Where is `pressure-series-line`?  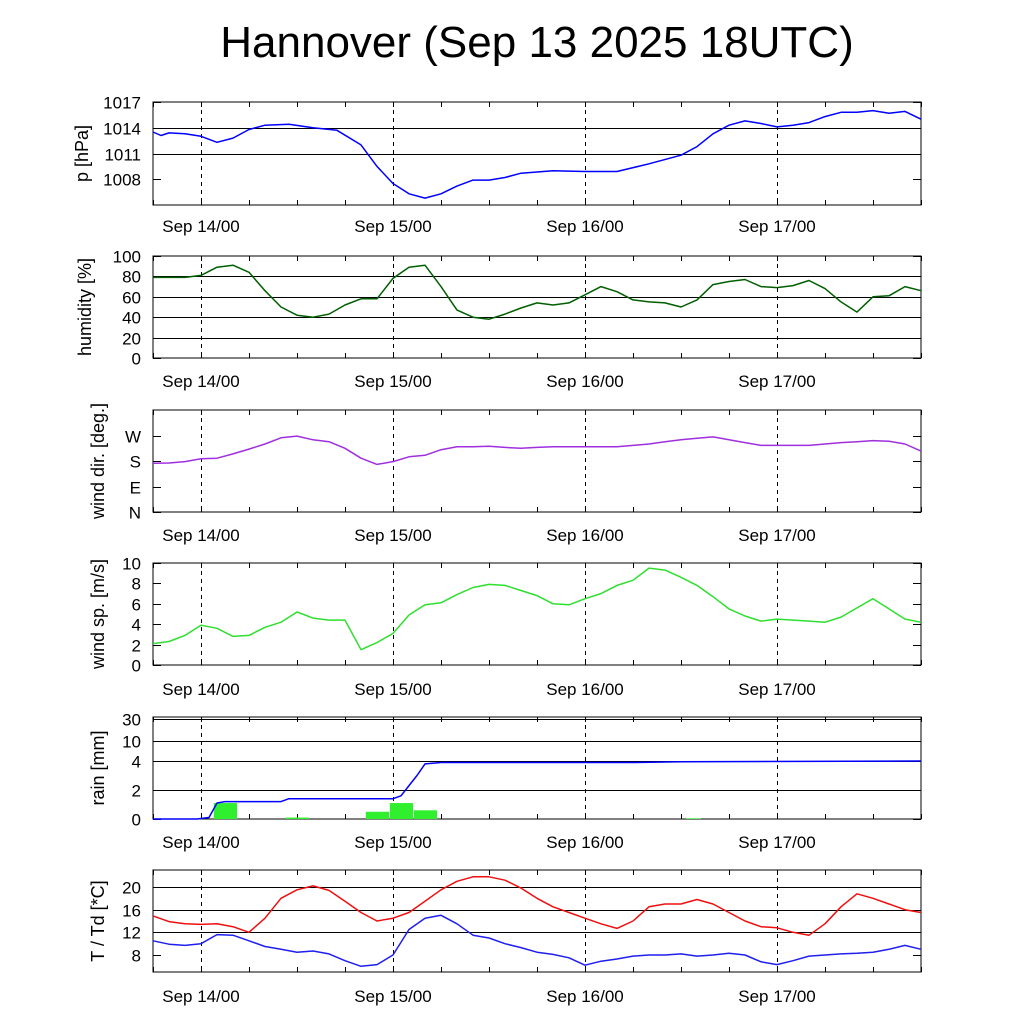
pressure-series-line is located at coordinates (537, 154).